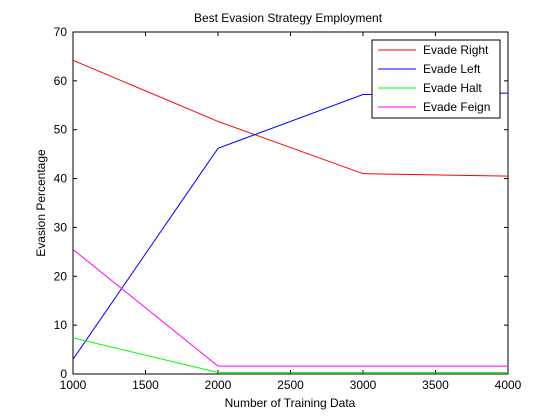  What do you see at coordinates (288, 18) in the screenshot?
I see `chart-title: Best Evasion Strategy Employment` at bounding box center [288, 18].